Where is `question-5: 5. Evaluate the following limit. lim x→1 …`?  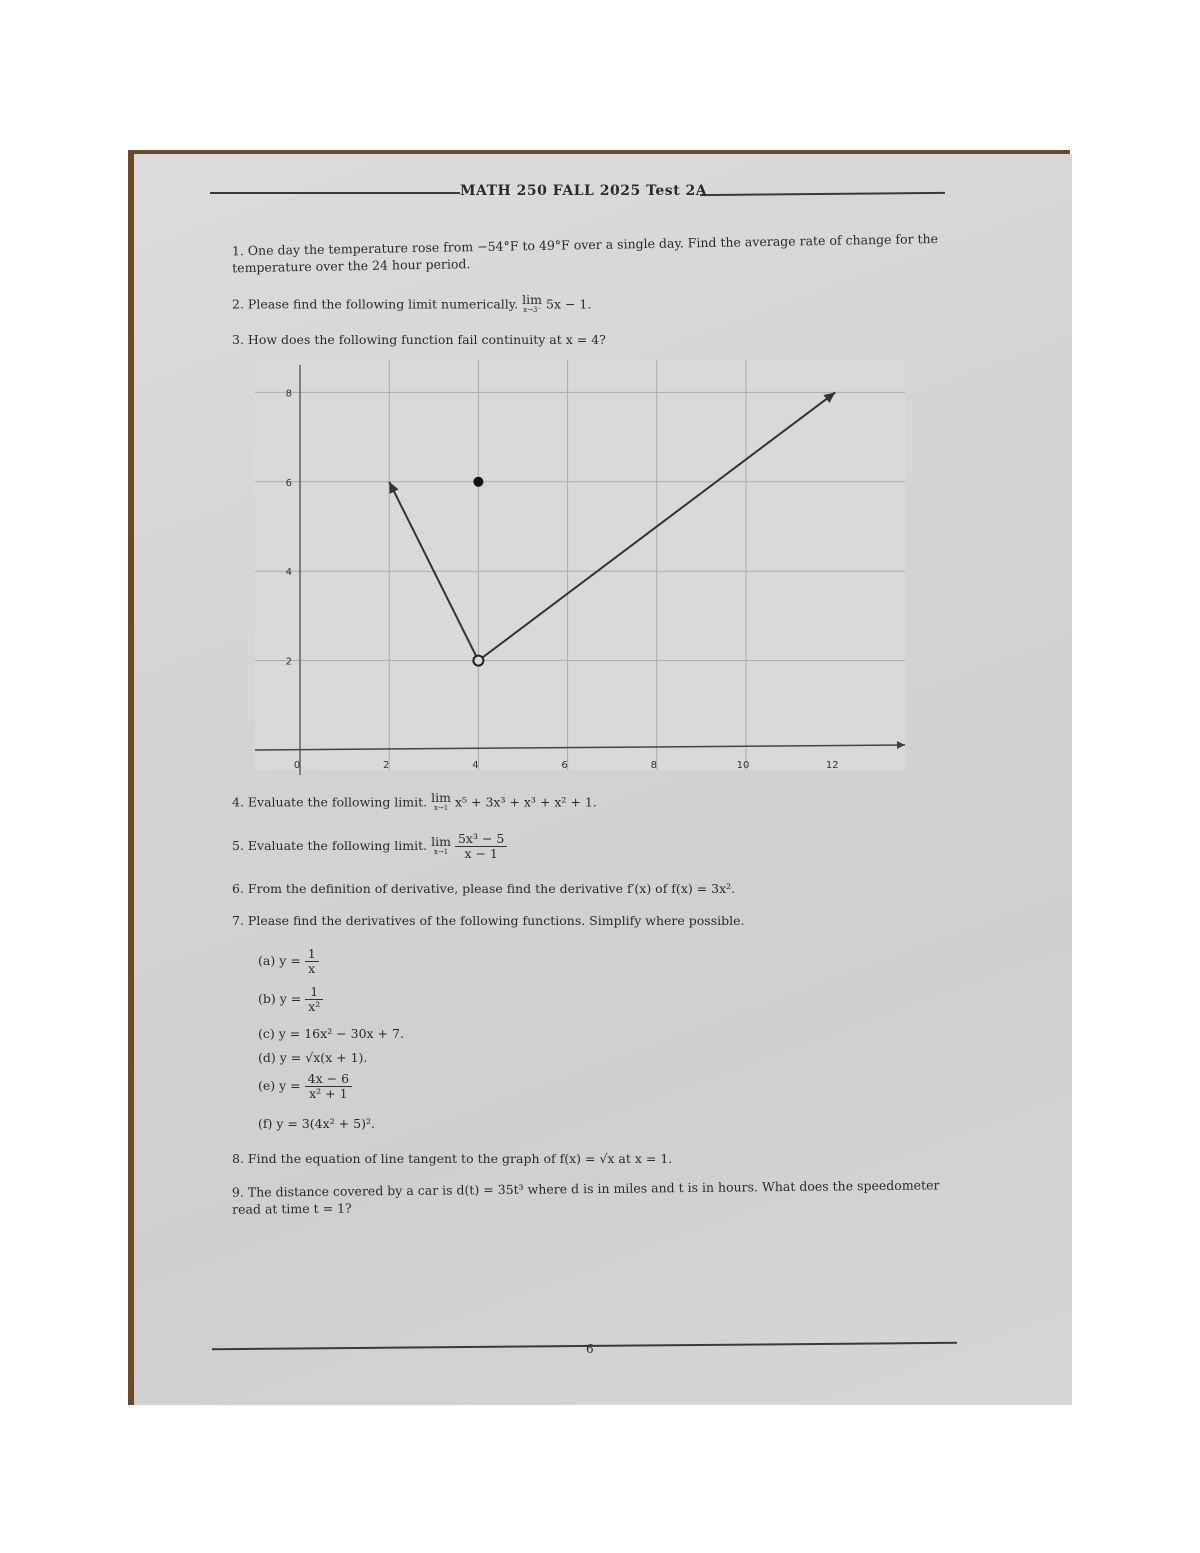
question-5: 5. Evaluate the following limit. lim x→1 … is located at coordinates (370, 846).